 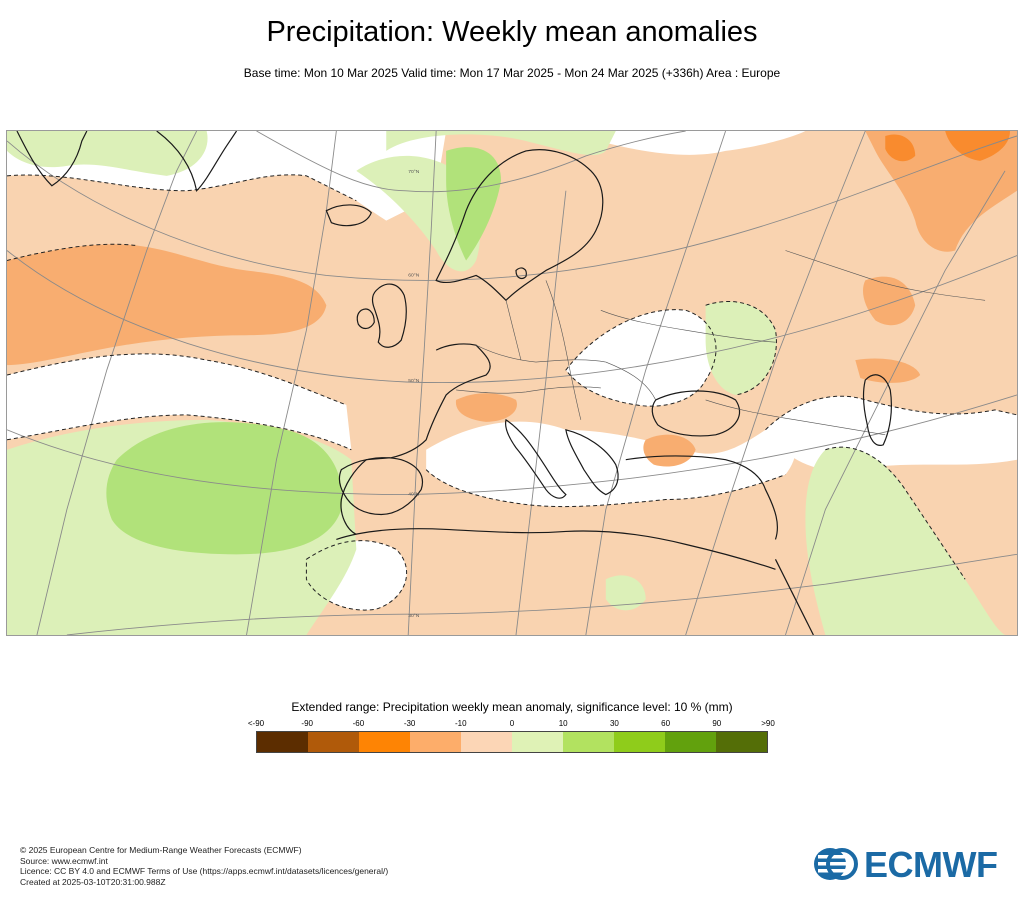 What do you see at coordinates (641, 358) in the screenshot?
I see `no-signal-area-central-europe` at bounding box center [641, 358].